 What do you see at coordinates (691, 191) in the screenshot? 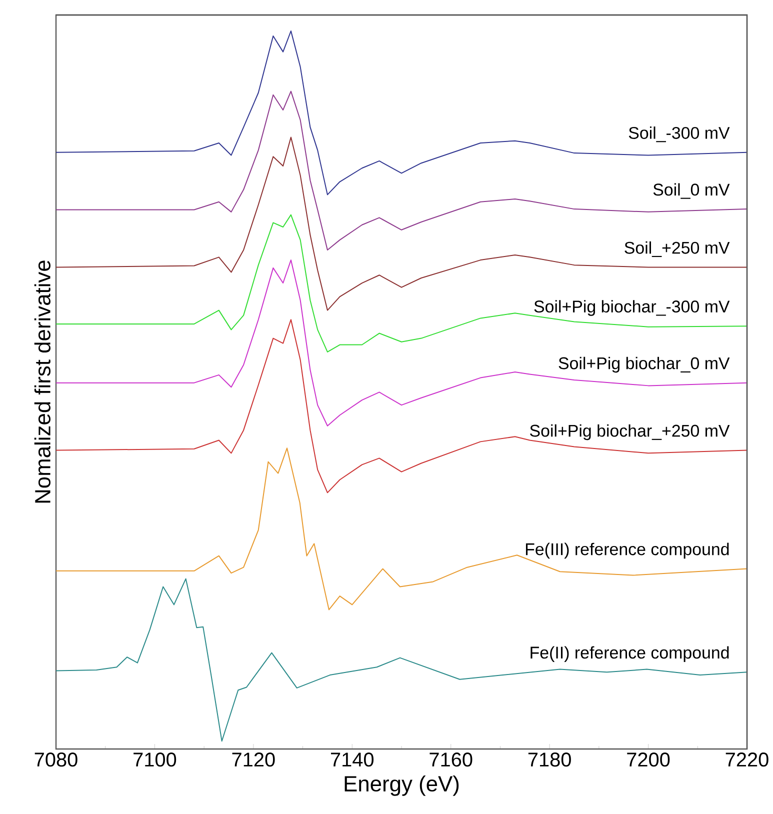
I see `series-label: Soil_0 mV` at bounding box center [691, 191].